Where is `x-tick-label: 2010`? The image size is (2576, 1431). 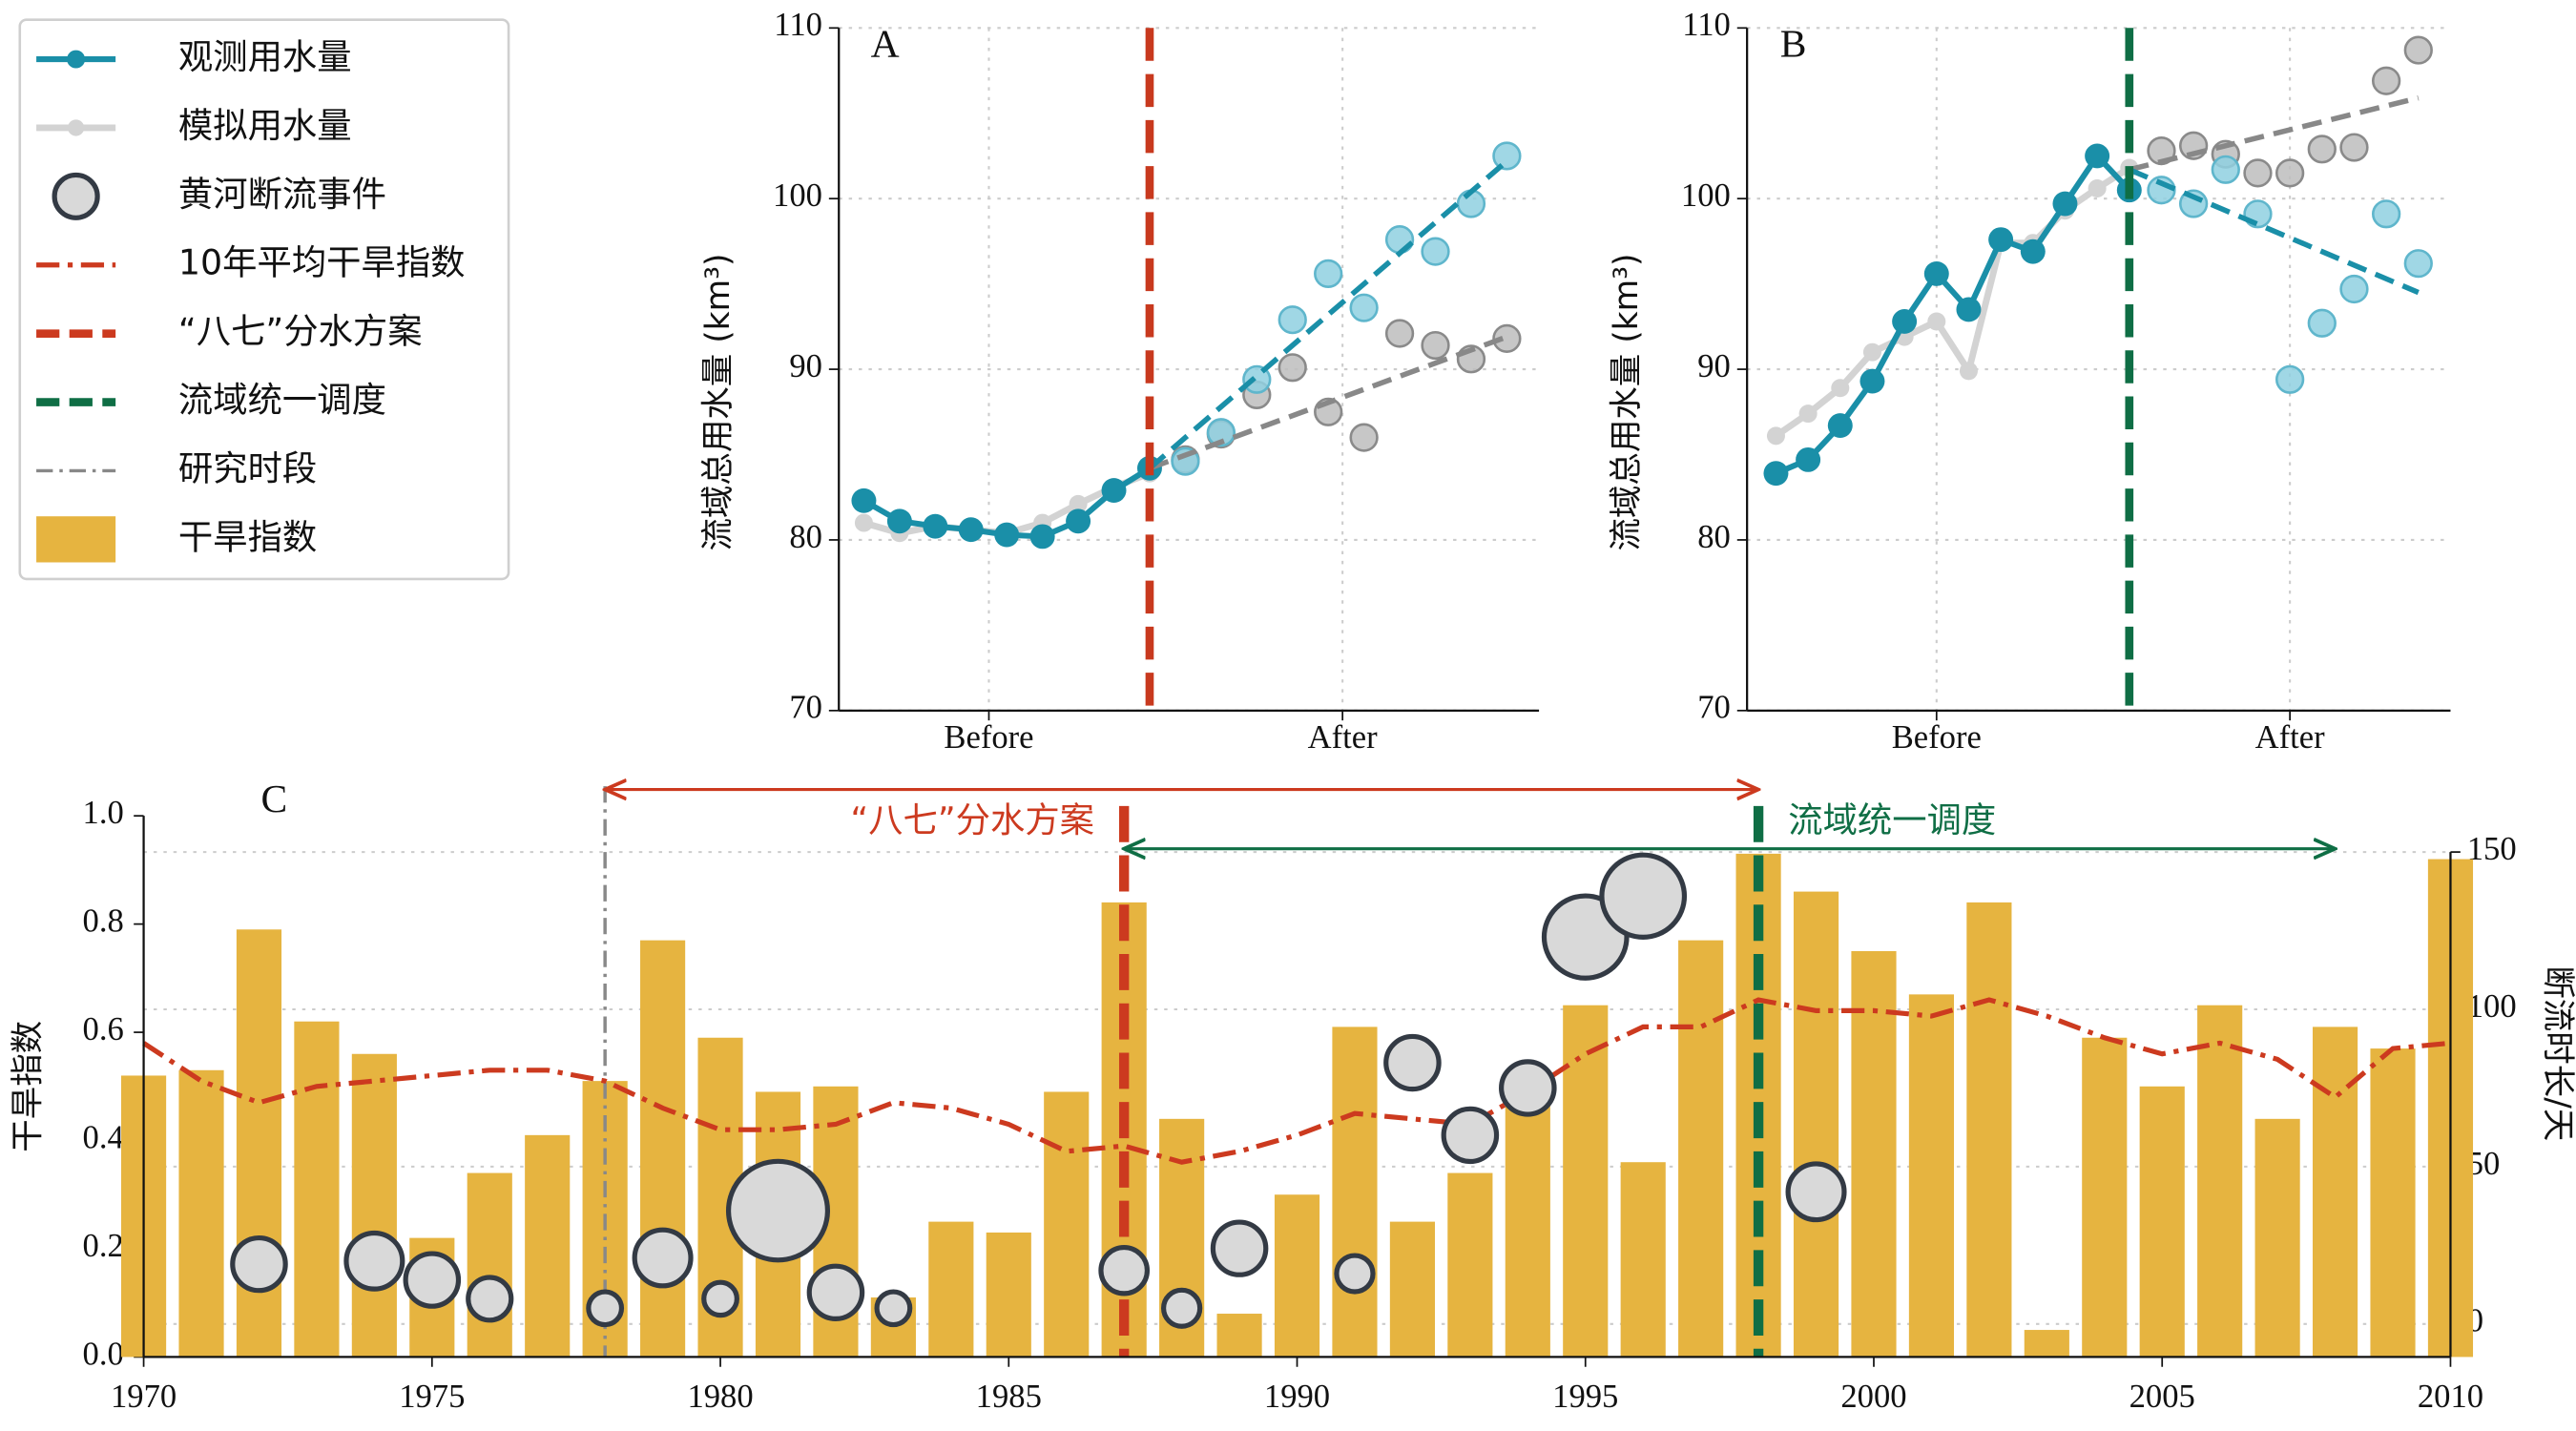 x-tick-label: 2010 is located at coordinates (2450, 1397).